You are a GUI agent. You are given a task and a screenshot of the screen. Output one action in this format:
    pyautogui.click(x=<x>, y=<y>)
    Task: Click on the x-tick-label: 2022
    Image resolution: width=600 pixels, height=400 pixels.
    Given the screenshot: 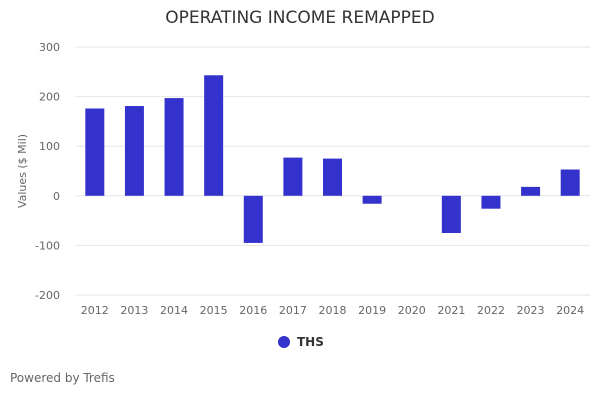 What is the action you would take?
    pyautogui.click(x=491, y=310)
    